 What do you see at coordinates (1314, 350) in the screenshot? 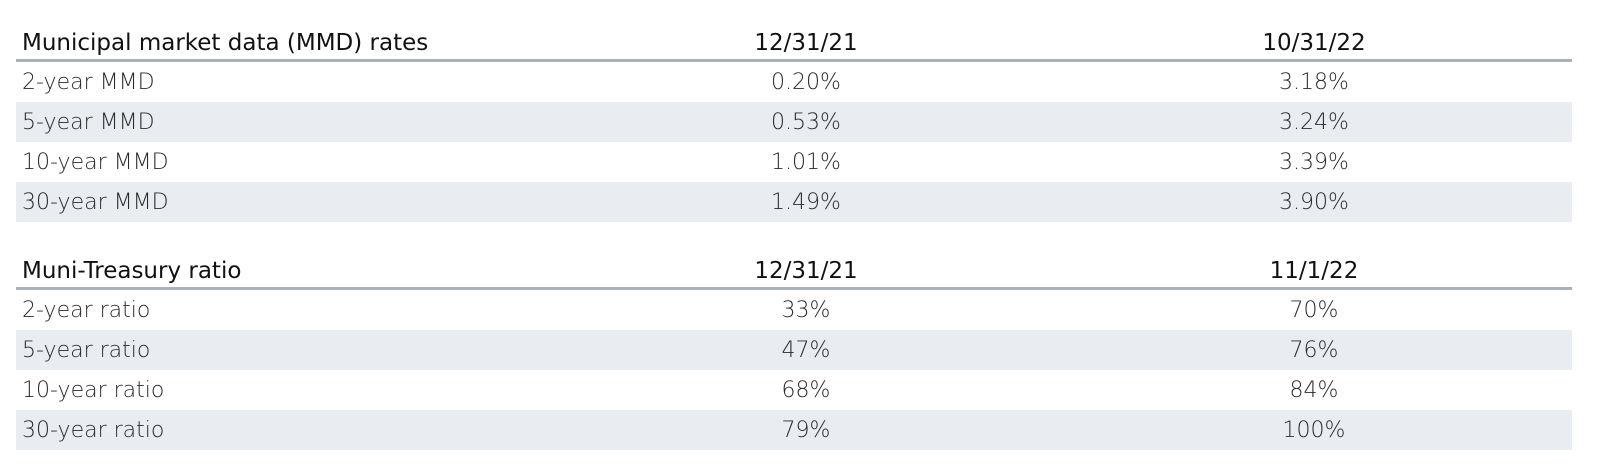
I see `table-cell: 76%` at bounding box center [1314, 350].